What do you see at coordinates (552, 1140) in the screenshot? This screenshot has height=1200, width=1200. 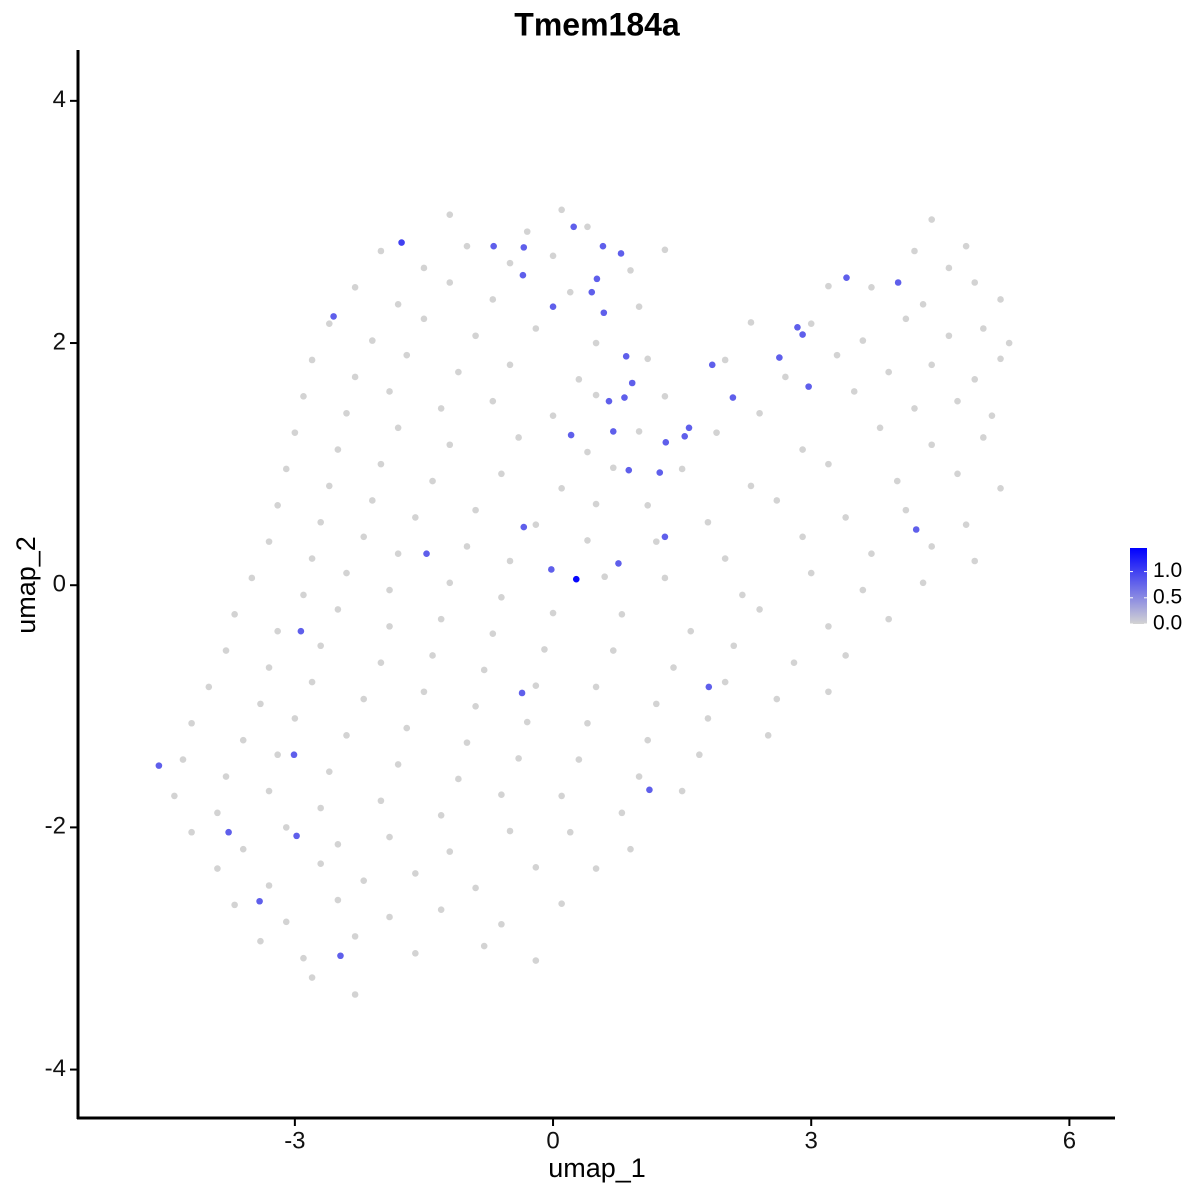 I see `x-tick-label: 0` at bounding box center [552, 1140].